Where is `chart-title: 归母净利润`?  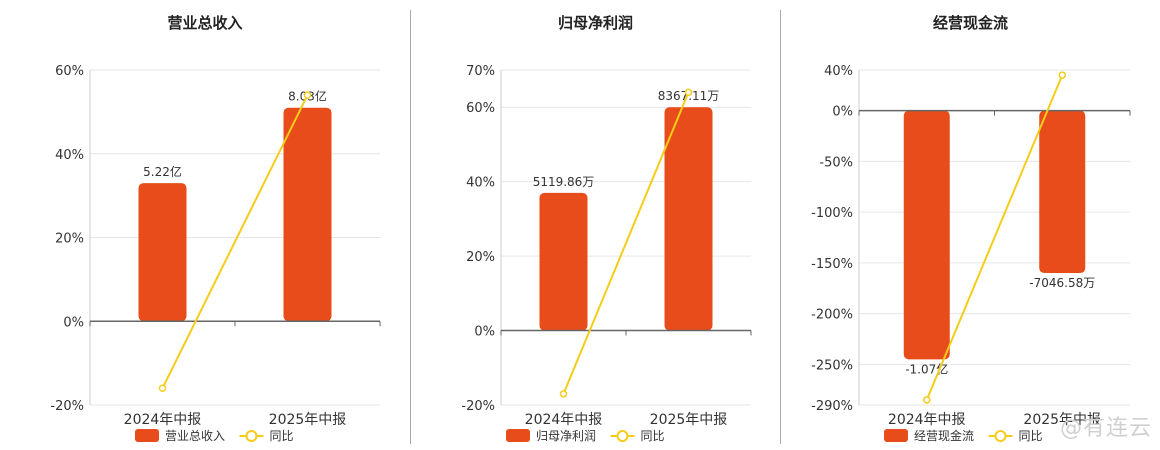
chart-title: 归母净利润 is located at coordinates (595, 23).